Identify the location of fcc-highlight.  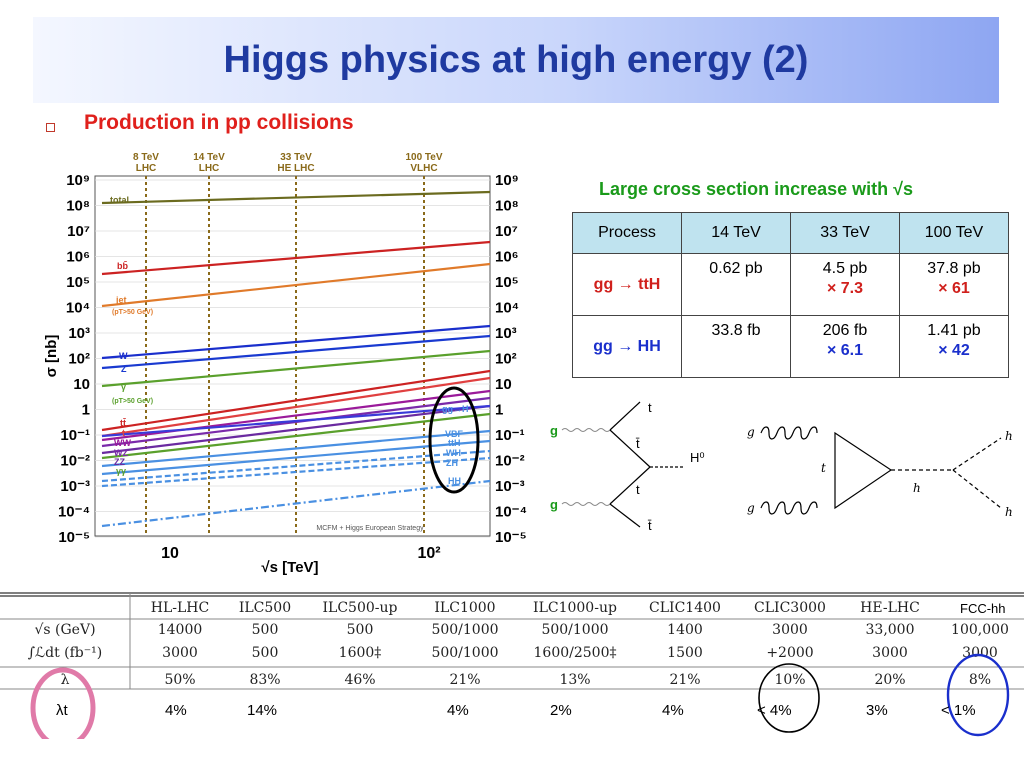
(978, 695).